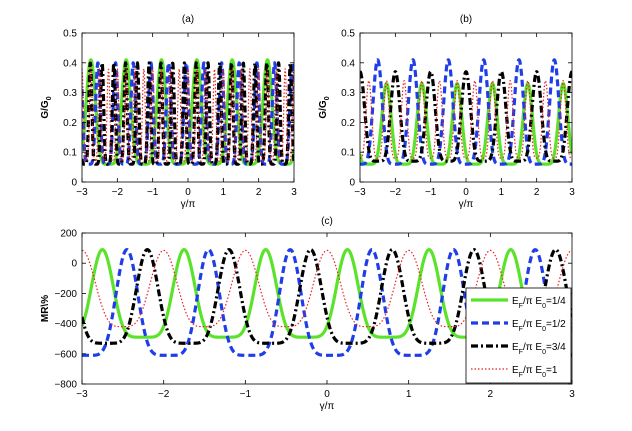 This screenshot has height=431, width=632. What do you see at coordinates (539, 349) in the screenshot?
I see `legend-label-3: EF/π E0=3/4` at bounding box center [539, 349].